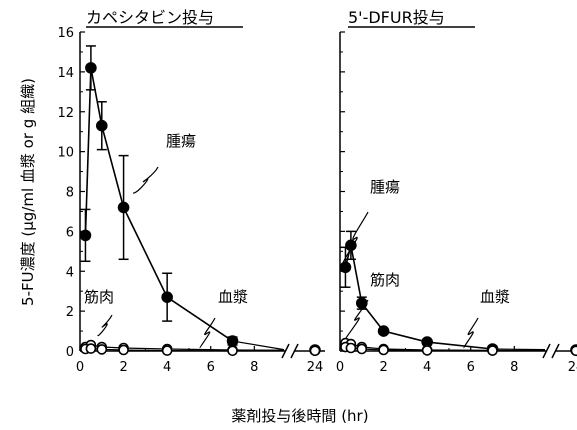  I want to click on y-tick-label: 16, so click(65, 33).